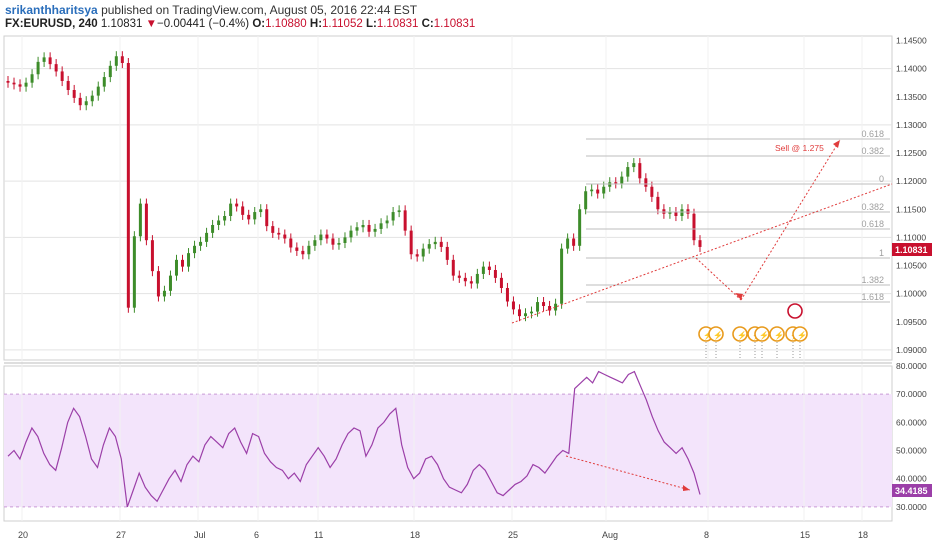 The width and height of the screenshot is (932, 550). What do you see at coordinates (203, 24) in the screenshot?
I see `price-change: −0.00441 (−0.4%)` at bounding box center [203, 24].